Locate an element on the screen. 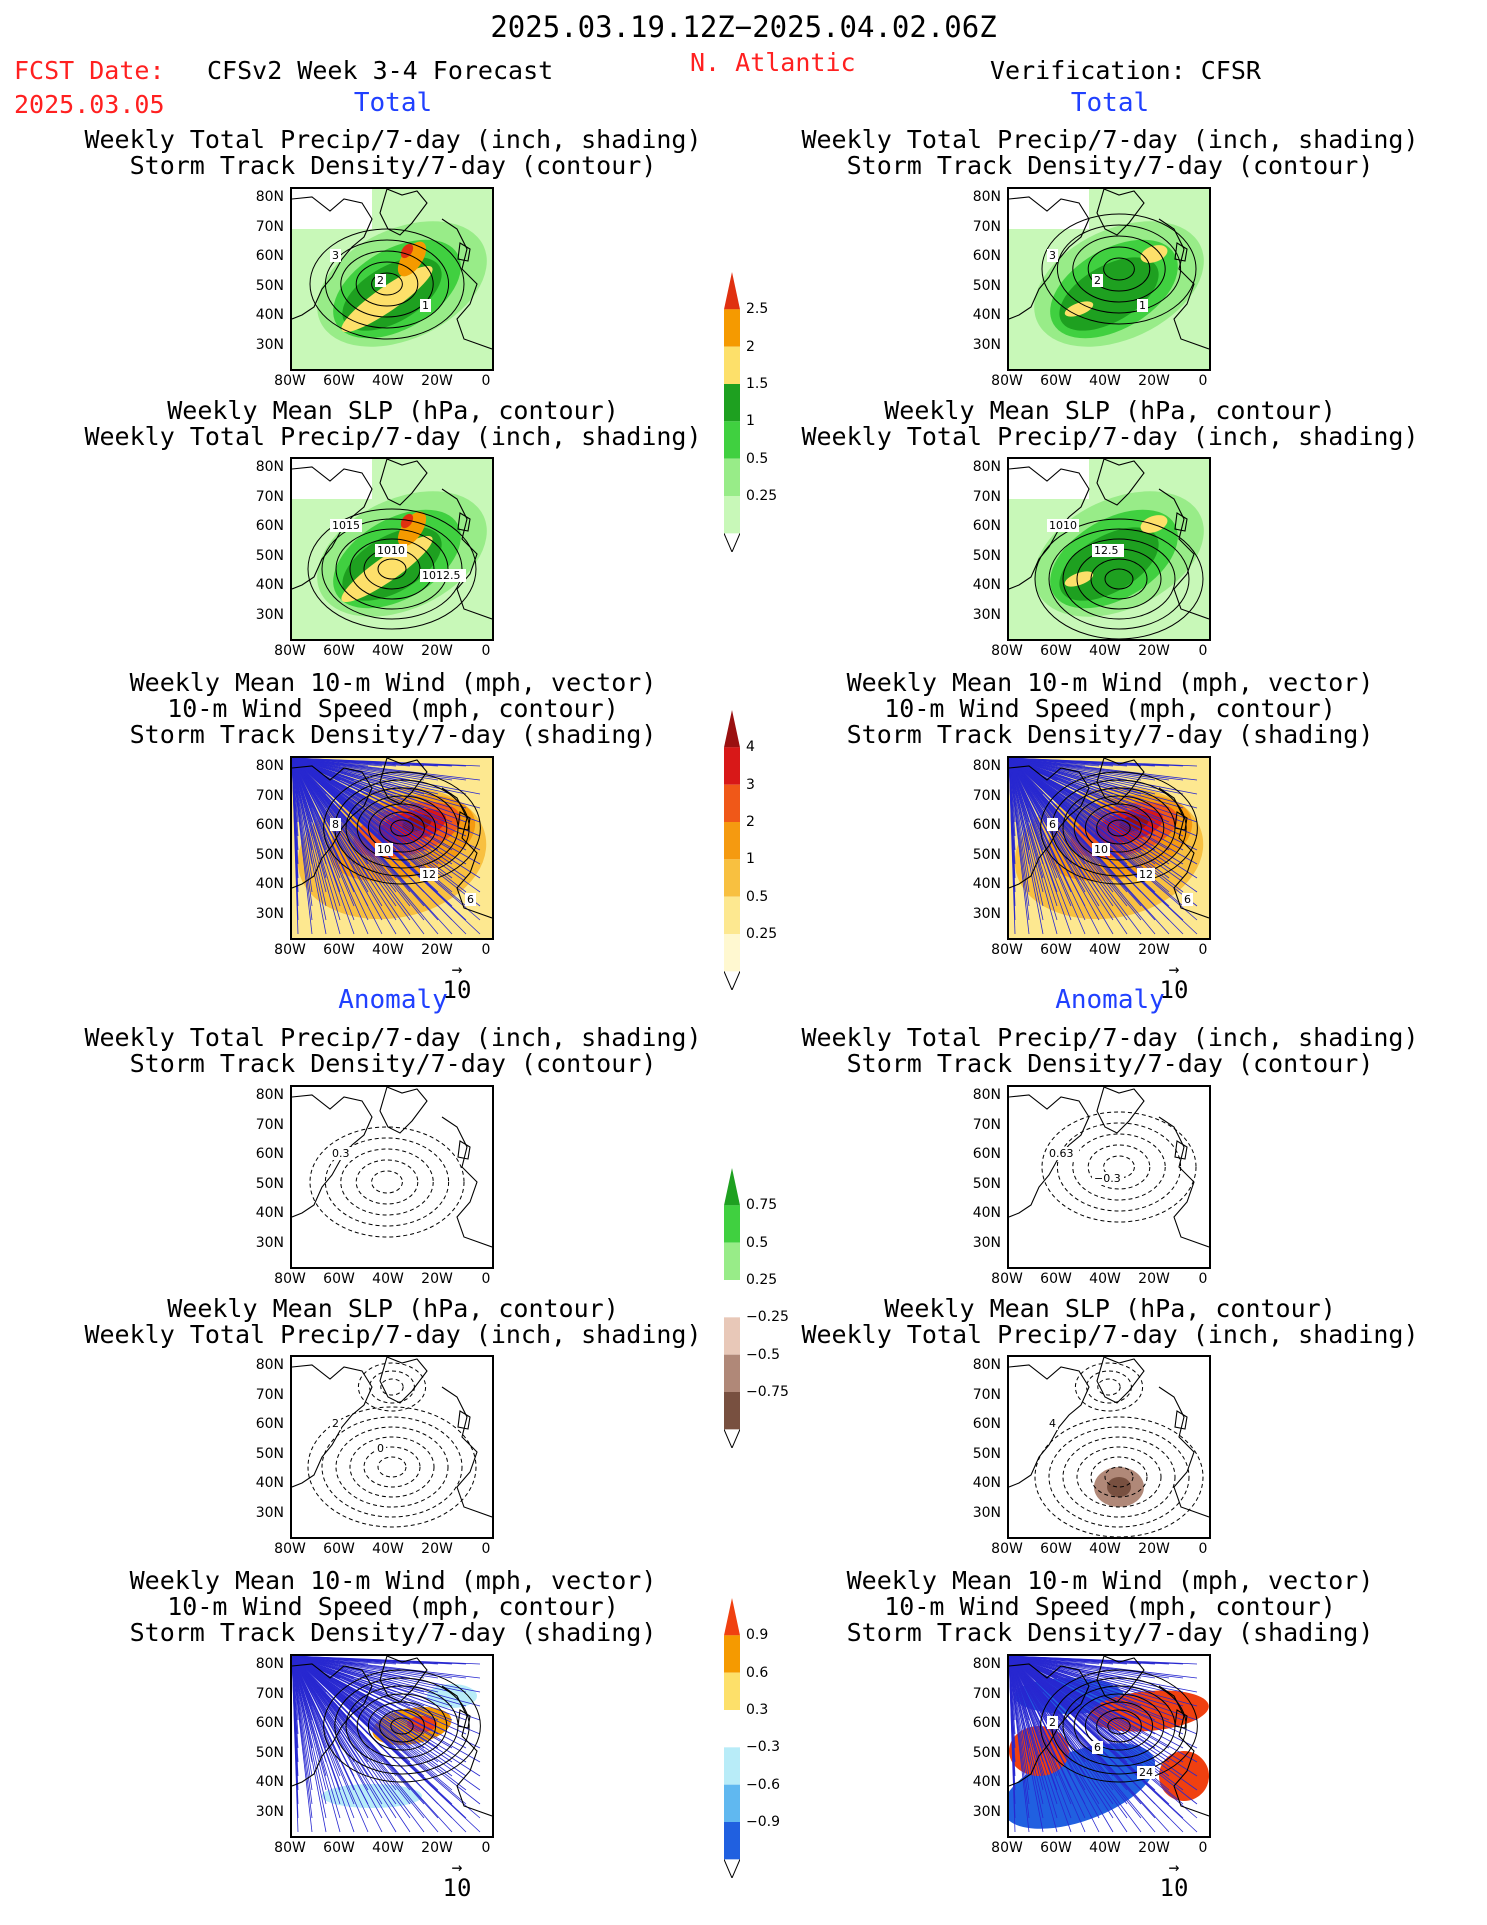 This screenshot has height=1925, width=1487. contour-label: 3 is located at coordinates (1052, 255).